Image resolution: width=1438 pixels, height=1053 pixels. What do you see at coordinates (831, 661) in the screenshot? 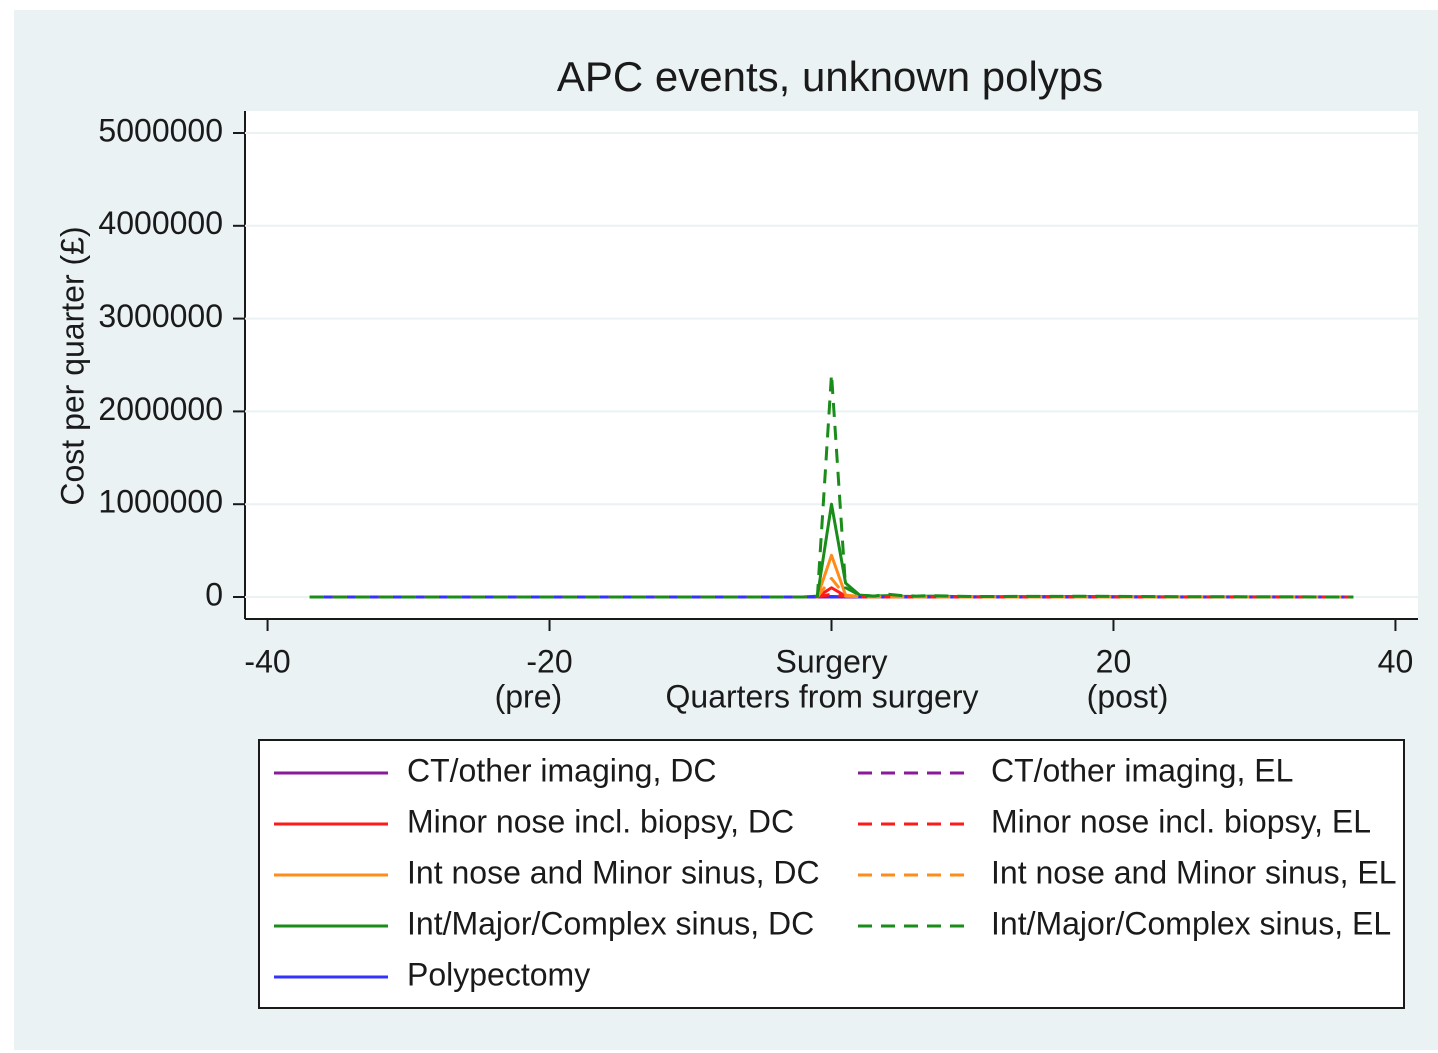
I see `x-tick-label: Surgery` at bounding box center [831, 661].